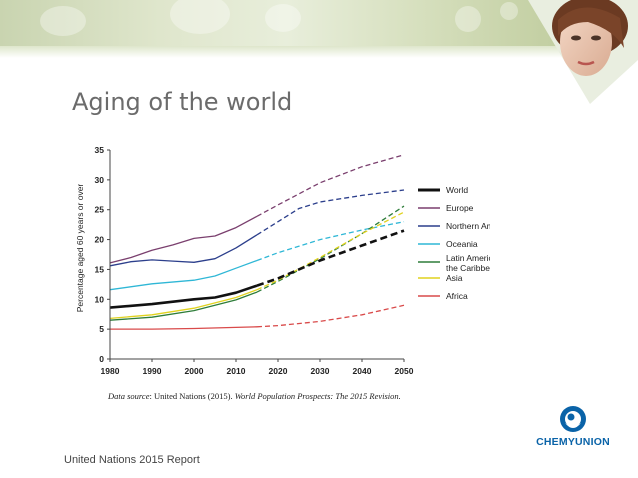 This screenshot has width=638, height=478. I want to click on x-axis: 1980 1990 2000 2010 2020 2030 2040 2050, so click(257, 367).